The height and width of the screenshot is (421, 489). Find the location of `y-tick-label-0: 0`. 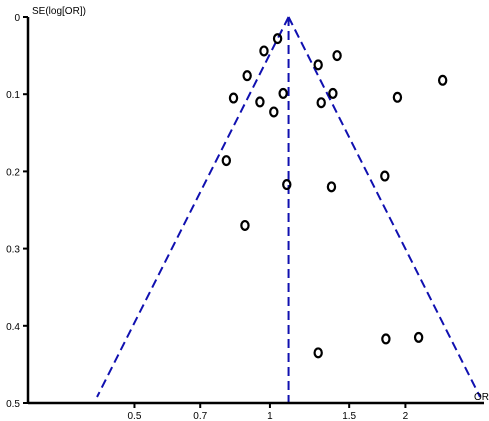

y-tick-label-0: 0 is located at coordinates (17, 18).